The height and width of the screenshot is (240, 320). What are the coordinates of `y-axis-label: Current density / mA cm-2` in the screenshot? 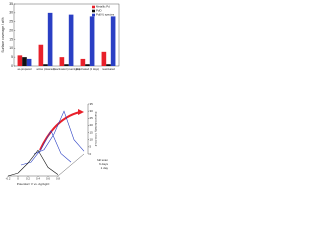 It's located at (96, 129).